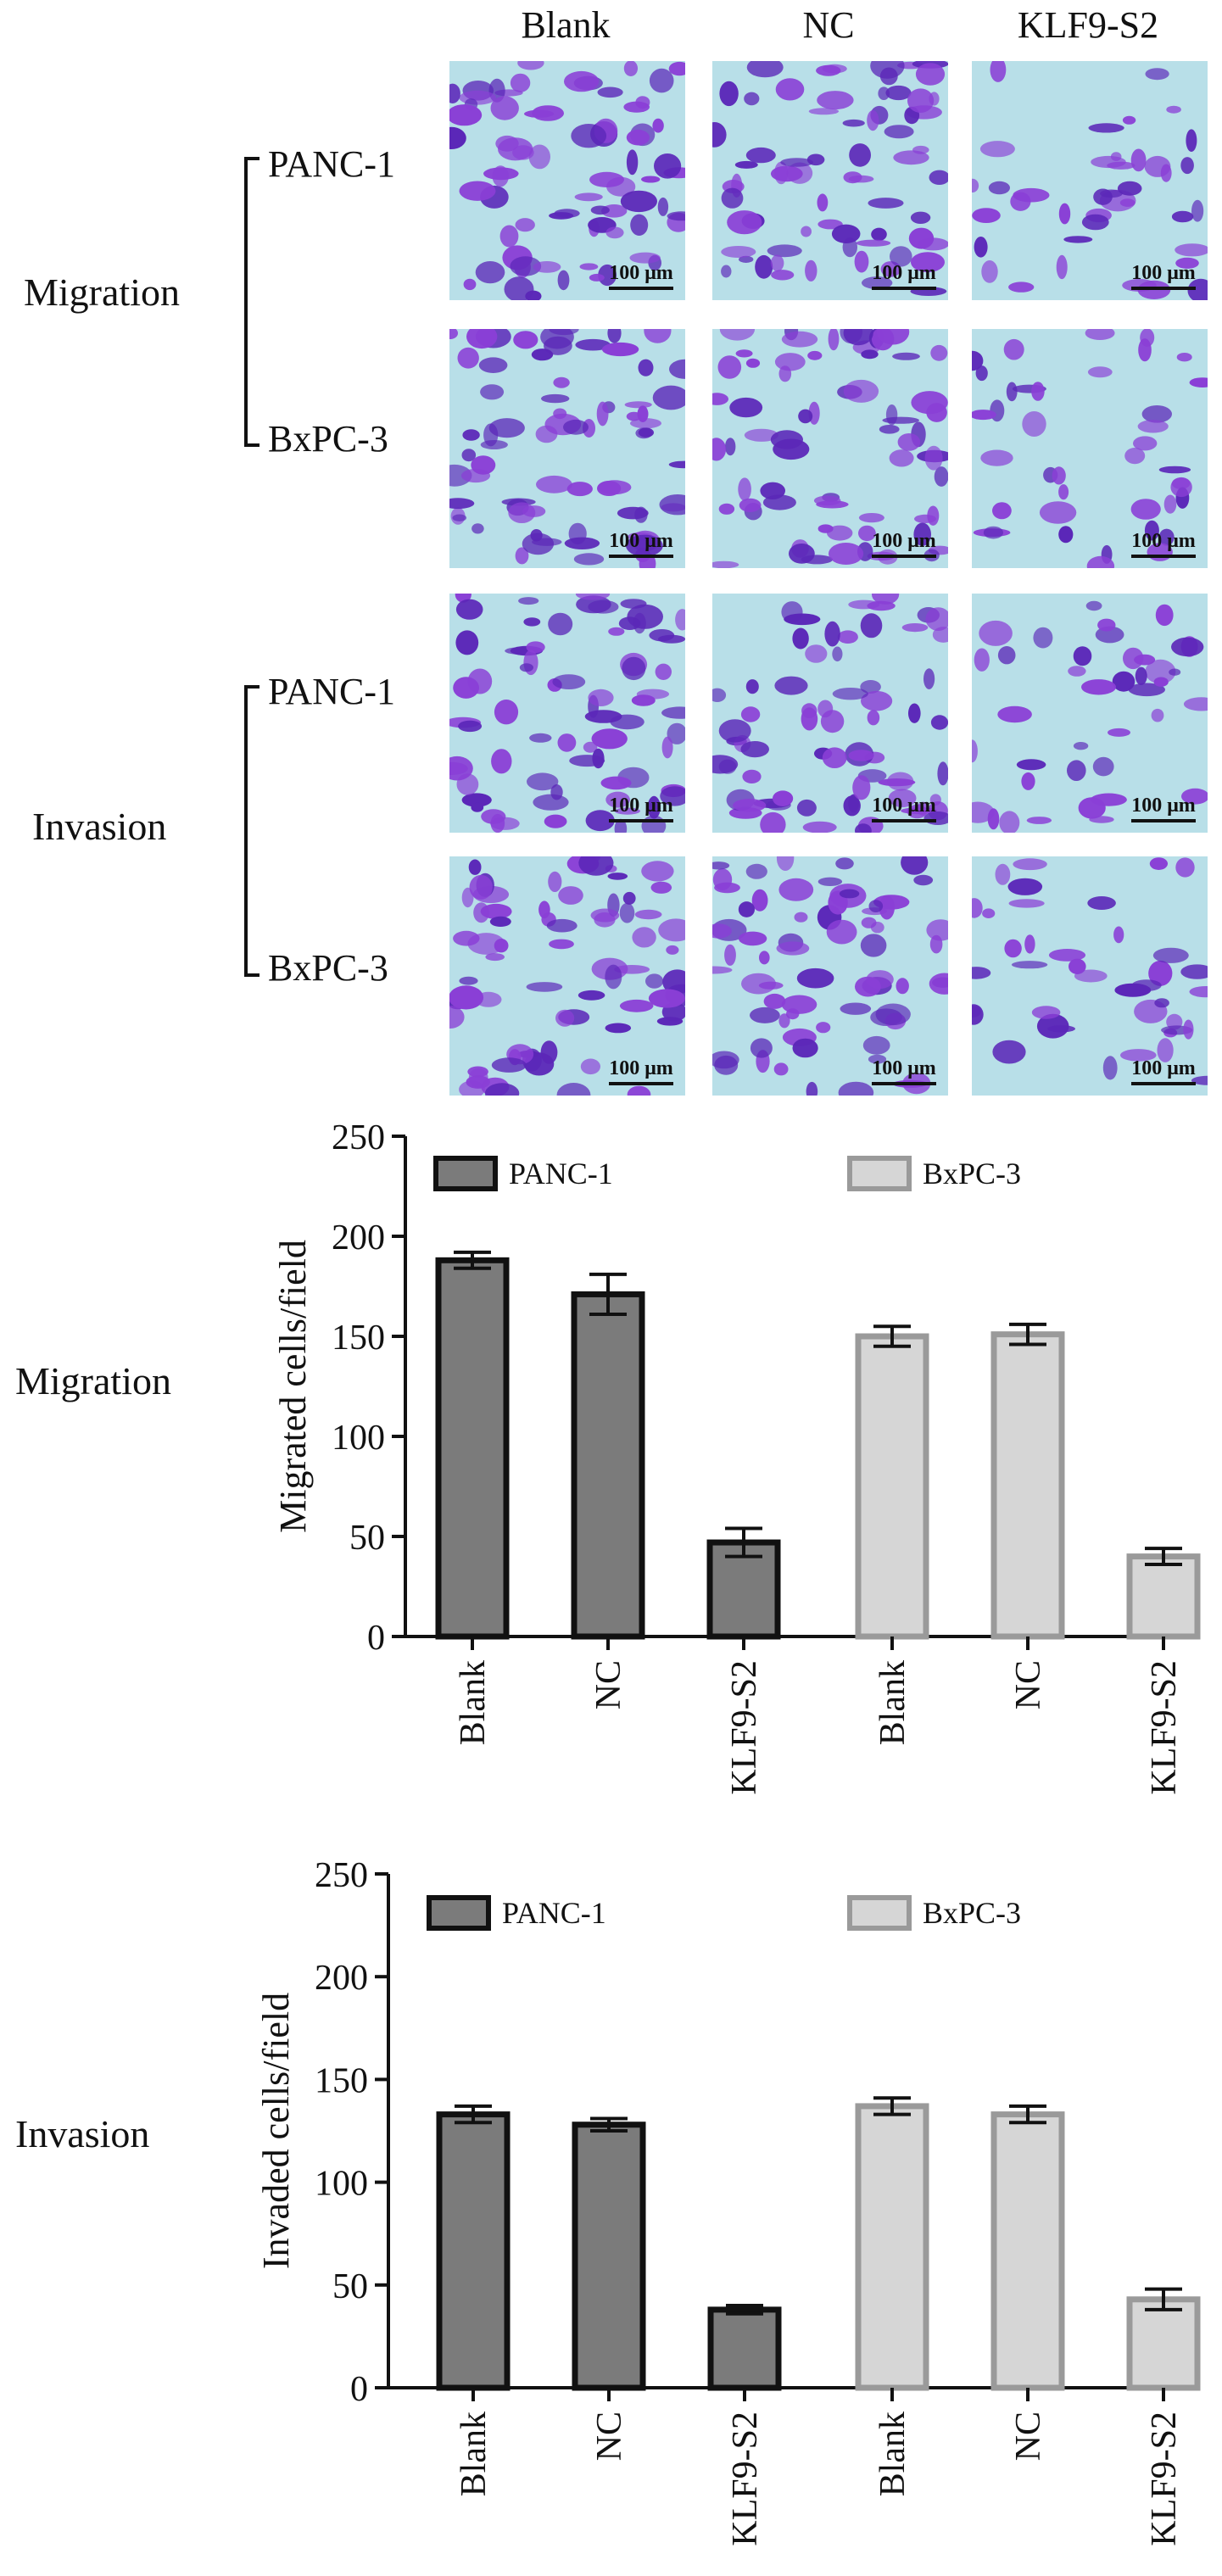  I want to click on y-tick-label: 200, so click(341, 1978).